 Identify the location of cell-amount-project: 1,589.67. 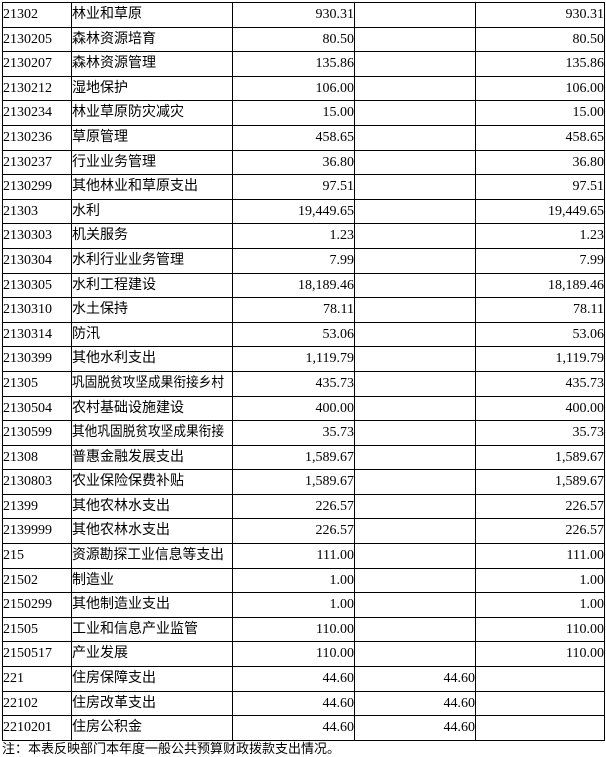
(540, 482).